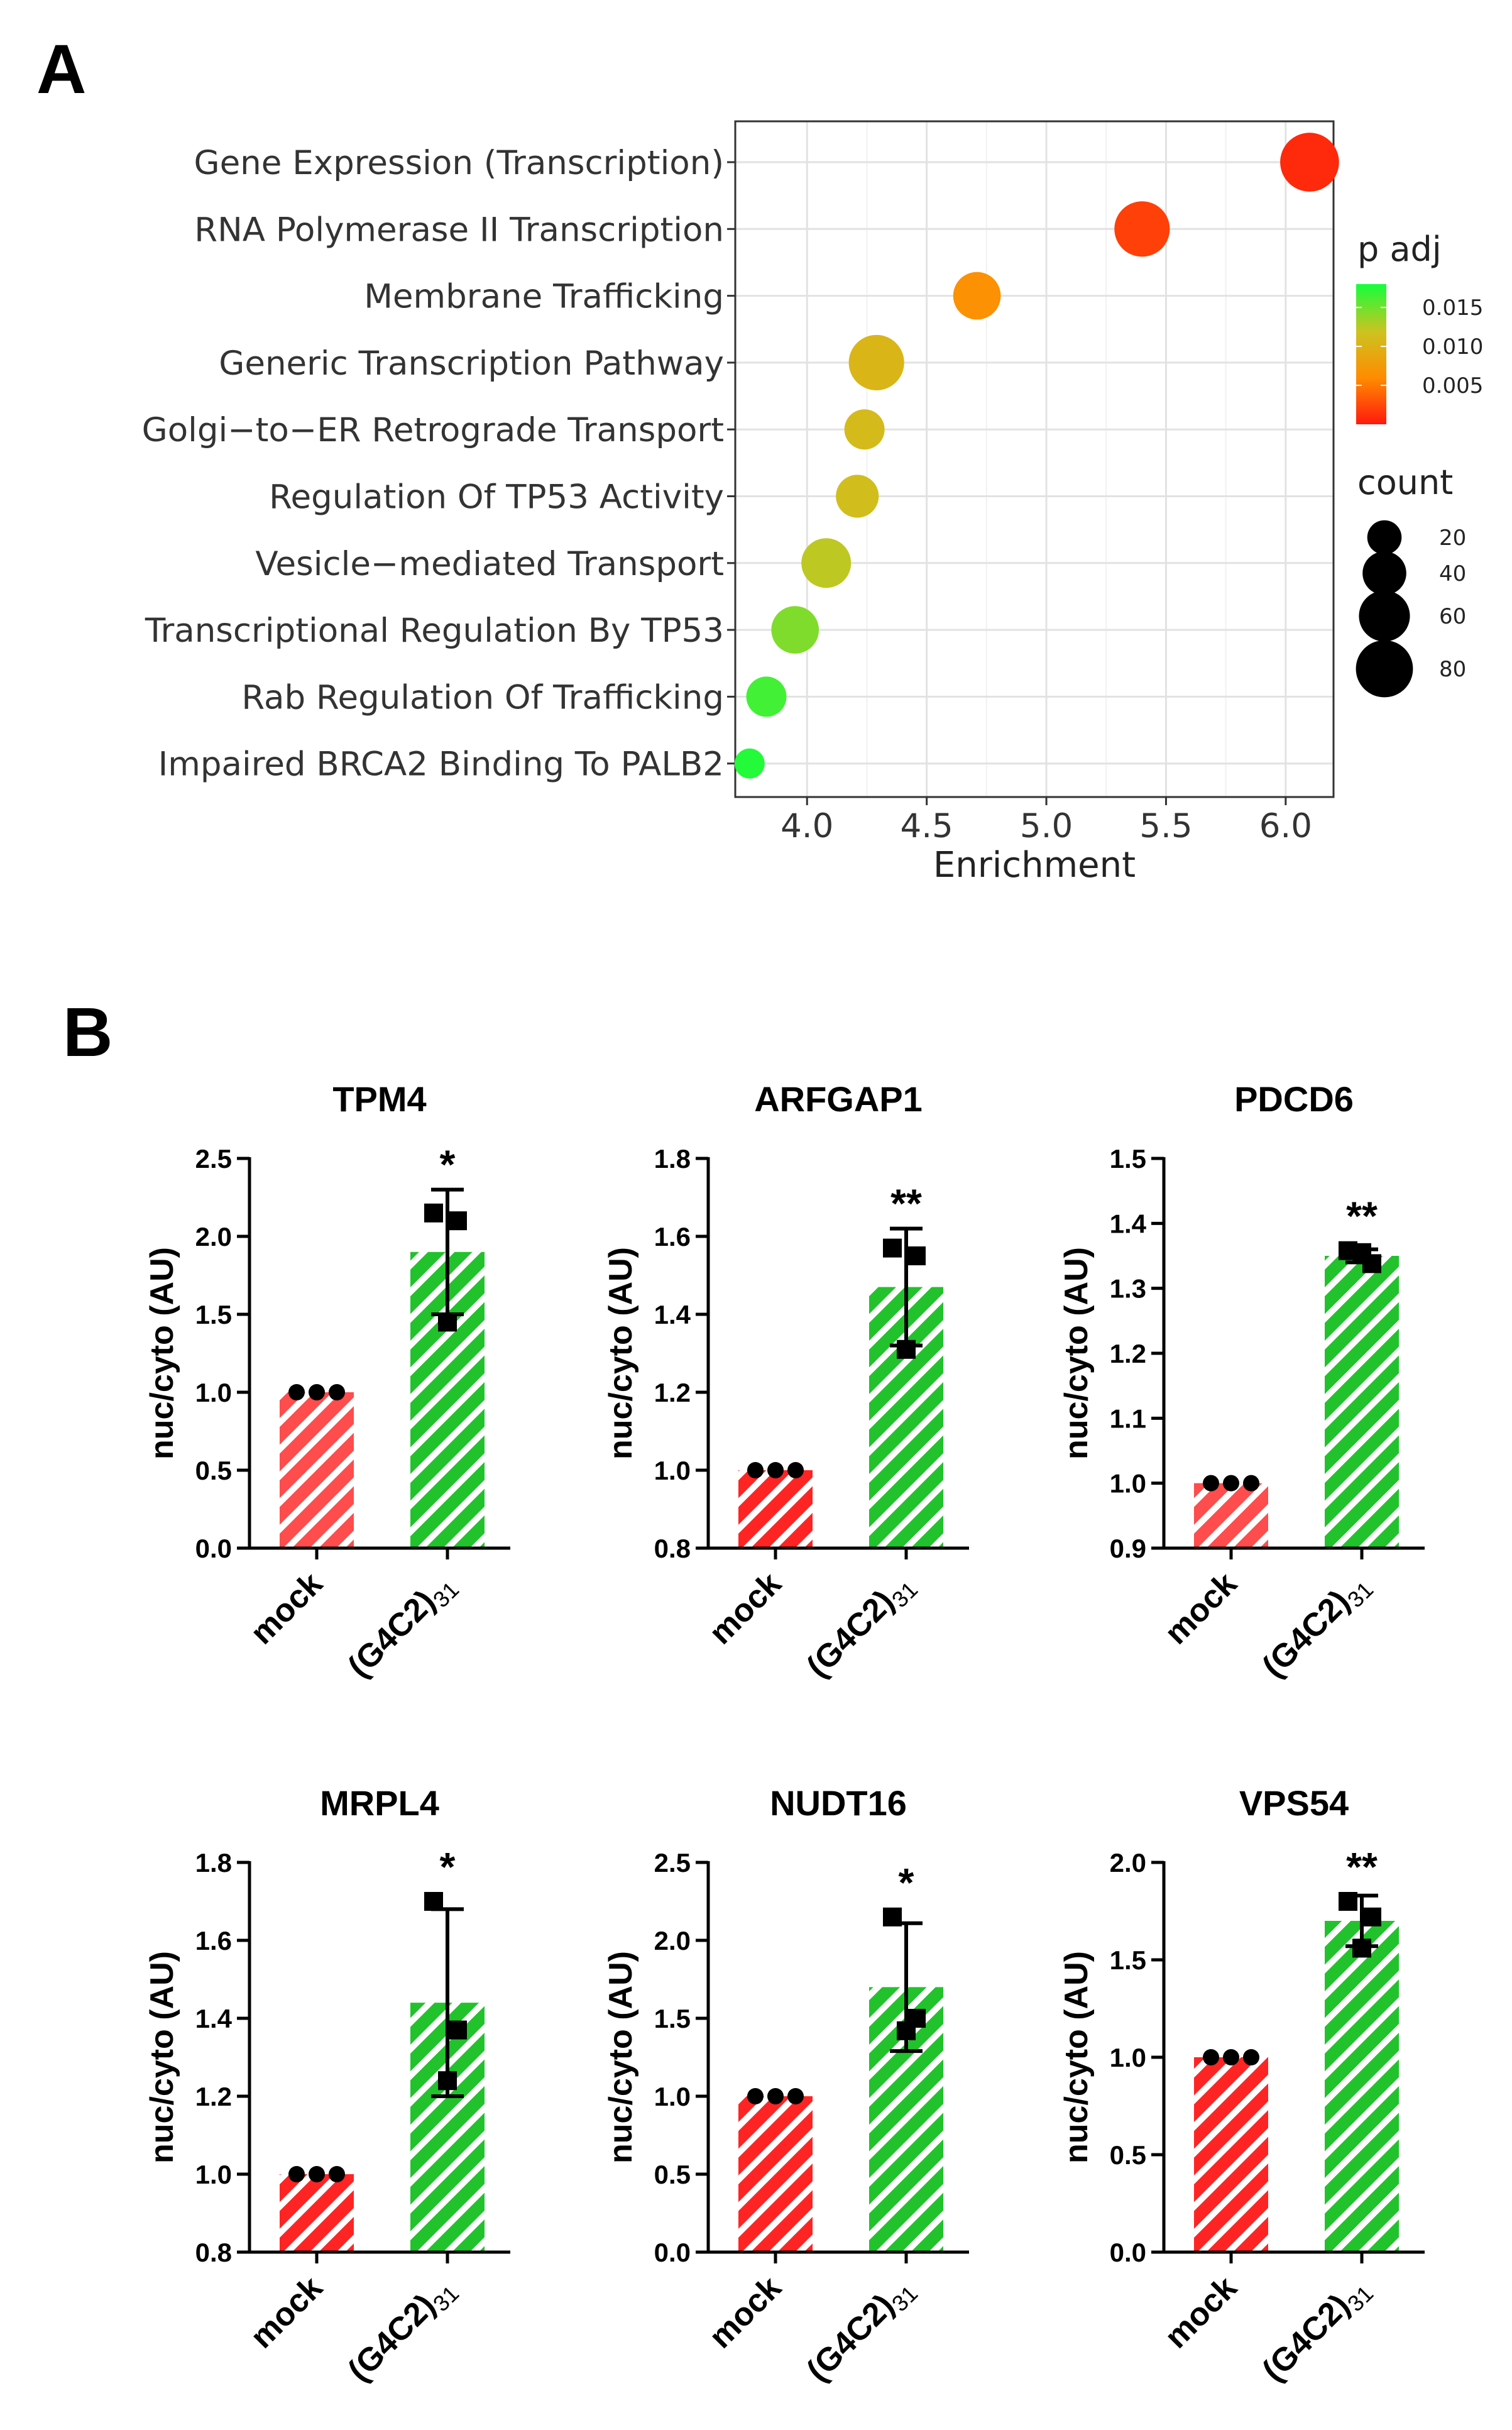 The width and height of the screenshot is (1512, 2430). What do you see at coordinates (1452, 308) in the screenshot?
I see `color-legend-label: 0.015` at bounding box center [1452, 308].